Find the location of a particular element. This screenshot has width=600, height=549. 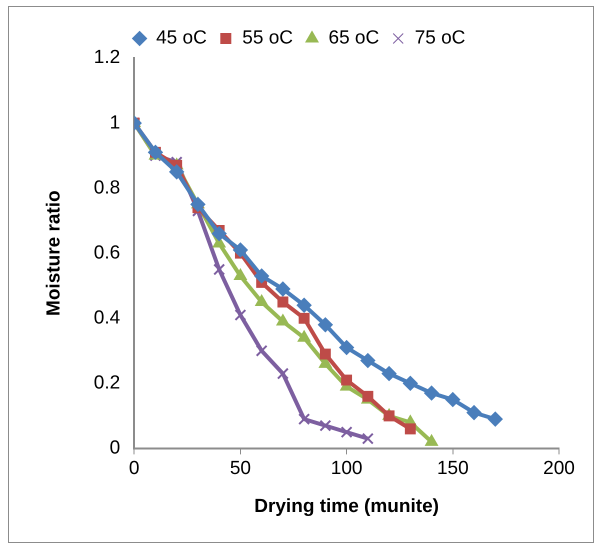

legend-label: 45 oC is located at coordinates (181, 38).